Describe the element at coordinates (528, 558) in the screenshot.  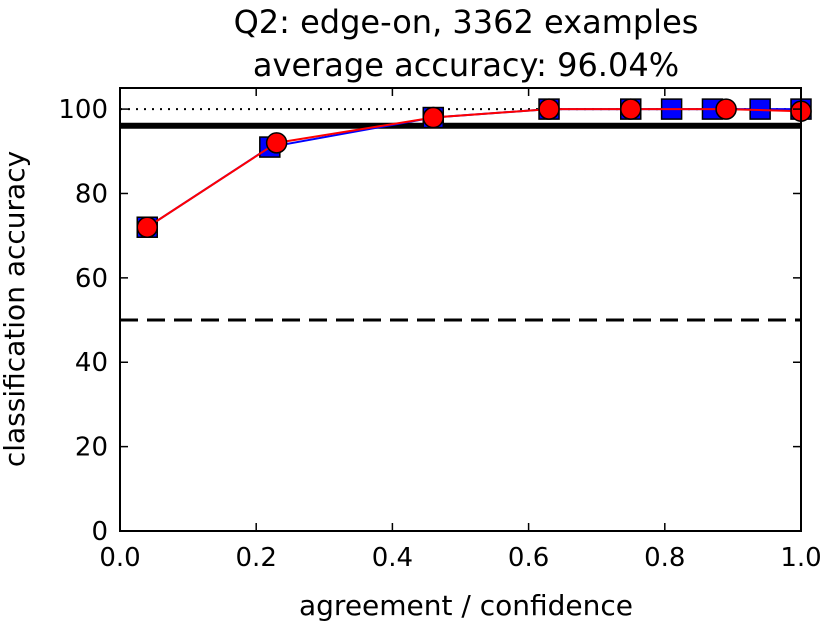
I see `x-tick-label: 0.6` at that location.